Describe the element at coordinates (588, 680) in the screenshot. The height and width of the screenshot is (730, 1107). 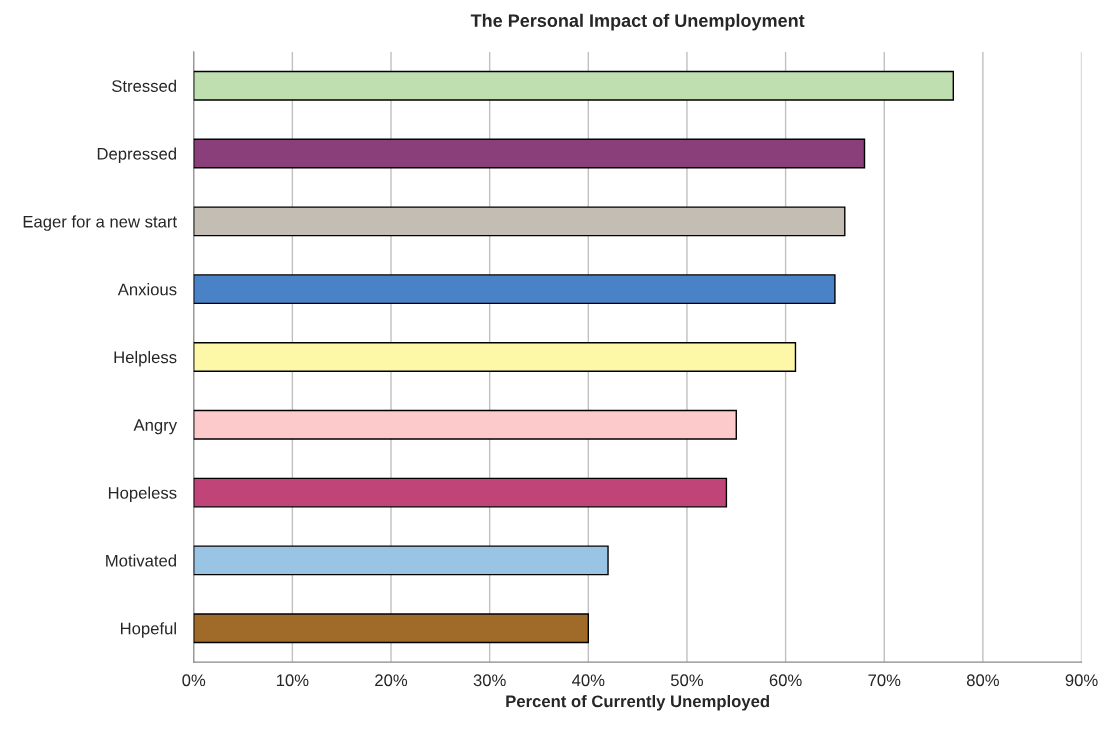
I see `x-tick-label: 40%` at that location.